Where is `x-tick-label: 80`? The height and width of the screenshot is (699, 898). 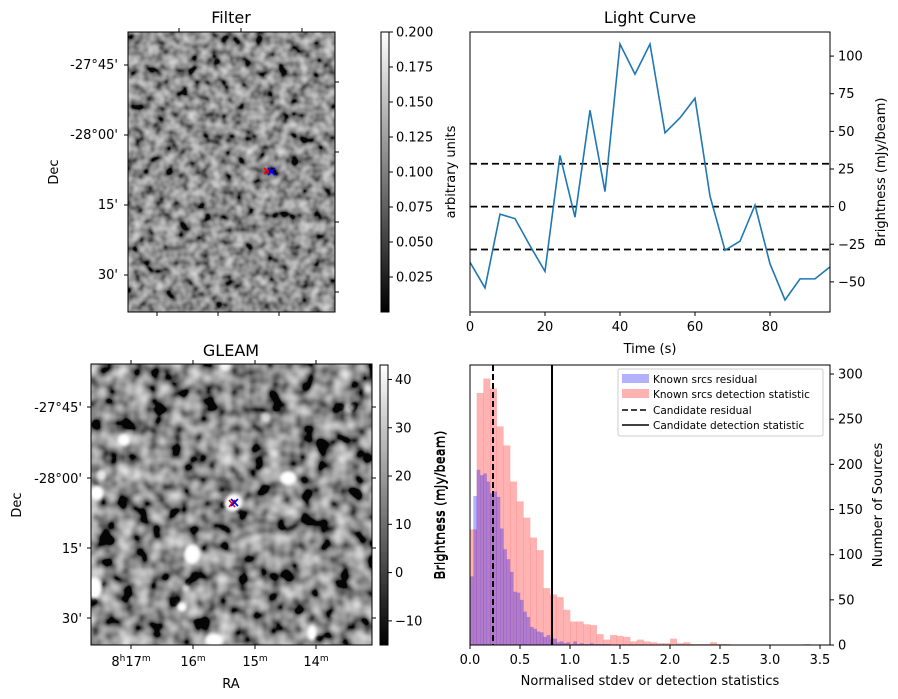
x-tick-label: 80 is located at coordinates (770, 327).